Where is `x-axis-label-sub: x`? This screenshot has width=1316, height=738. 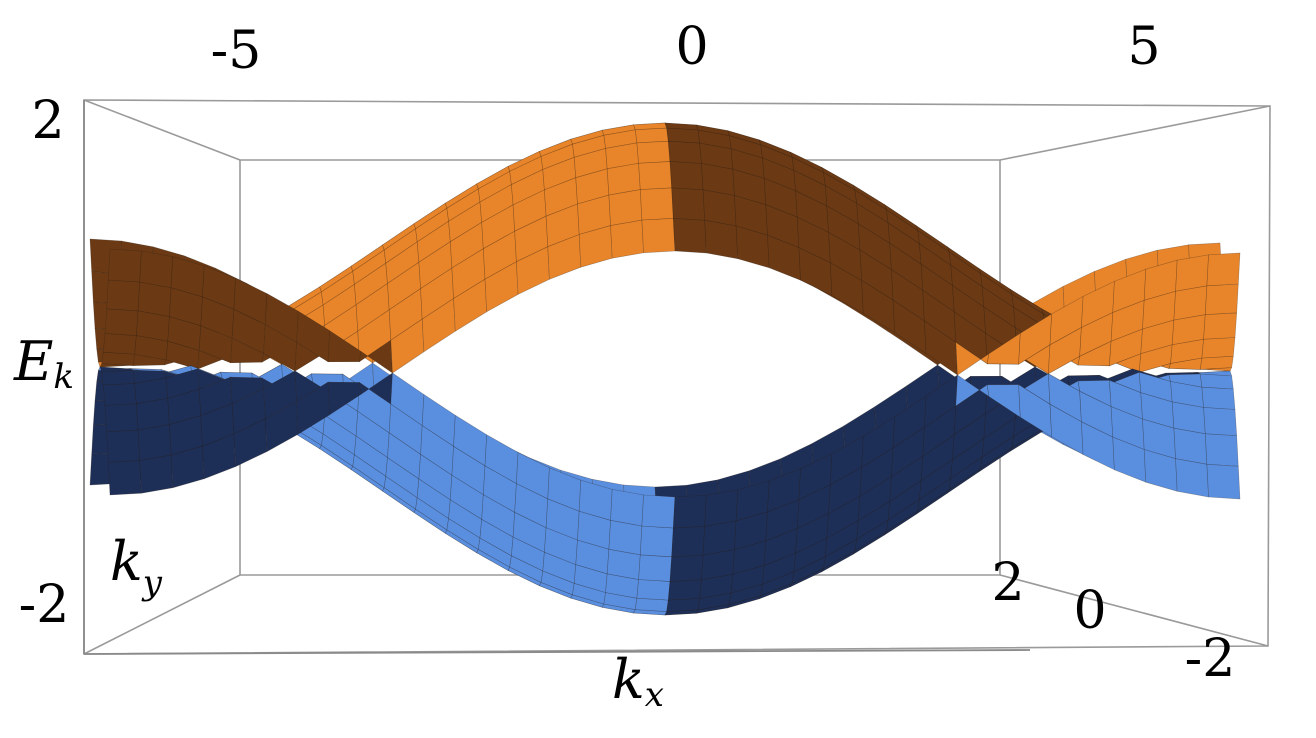 x-axis-label-sub: x is located at coordinates (654, 695).